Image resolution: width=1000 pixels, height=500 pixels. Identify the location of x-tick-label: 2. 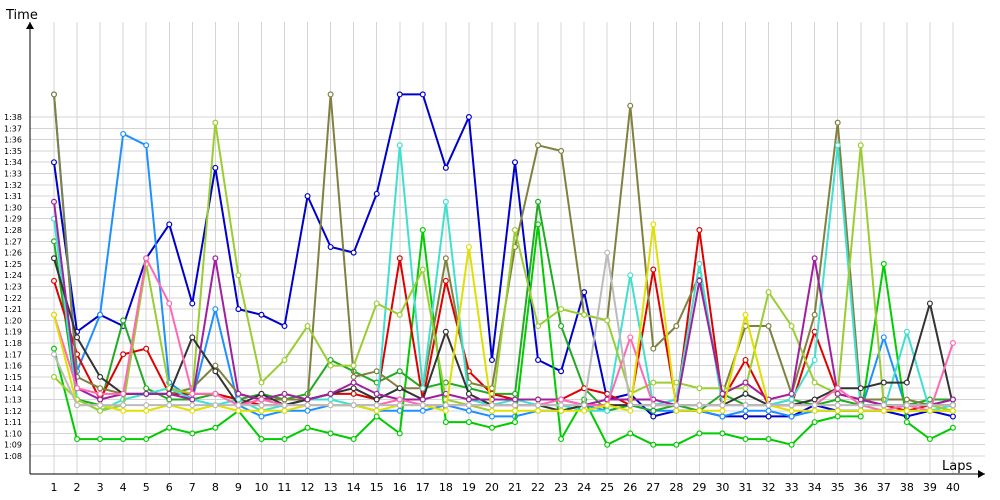
(77, 487).